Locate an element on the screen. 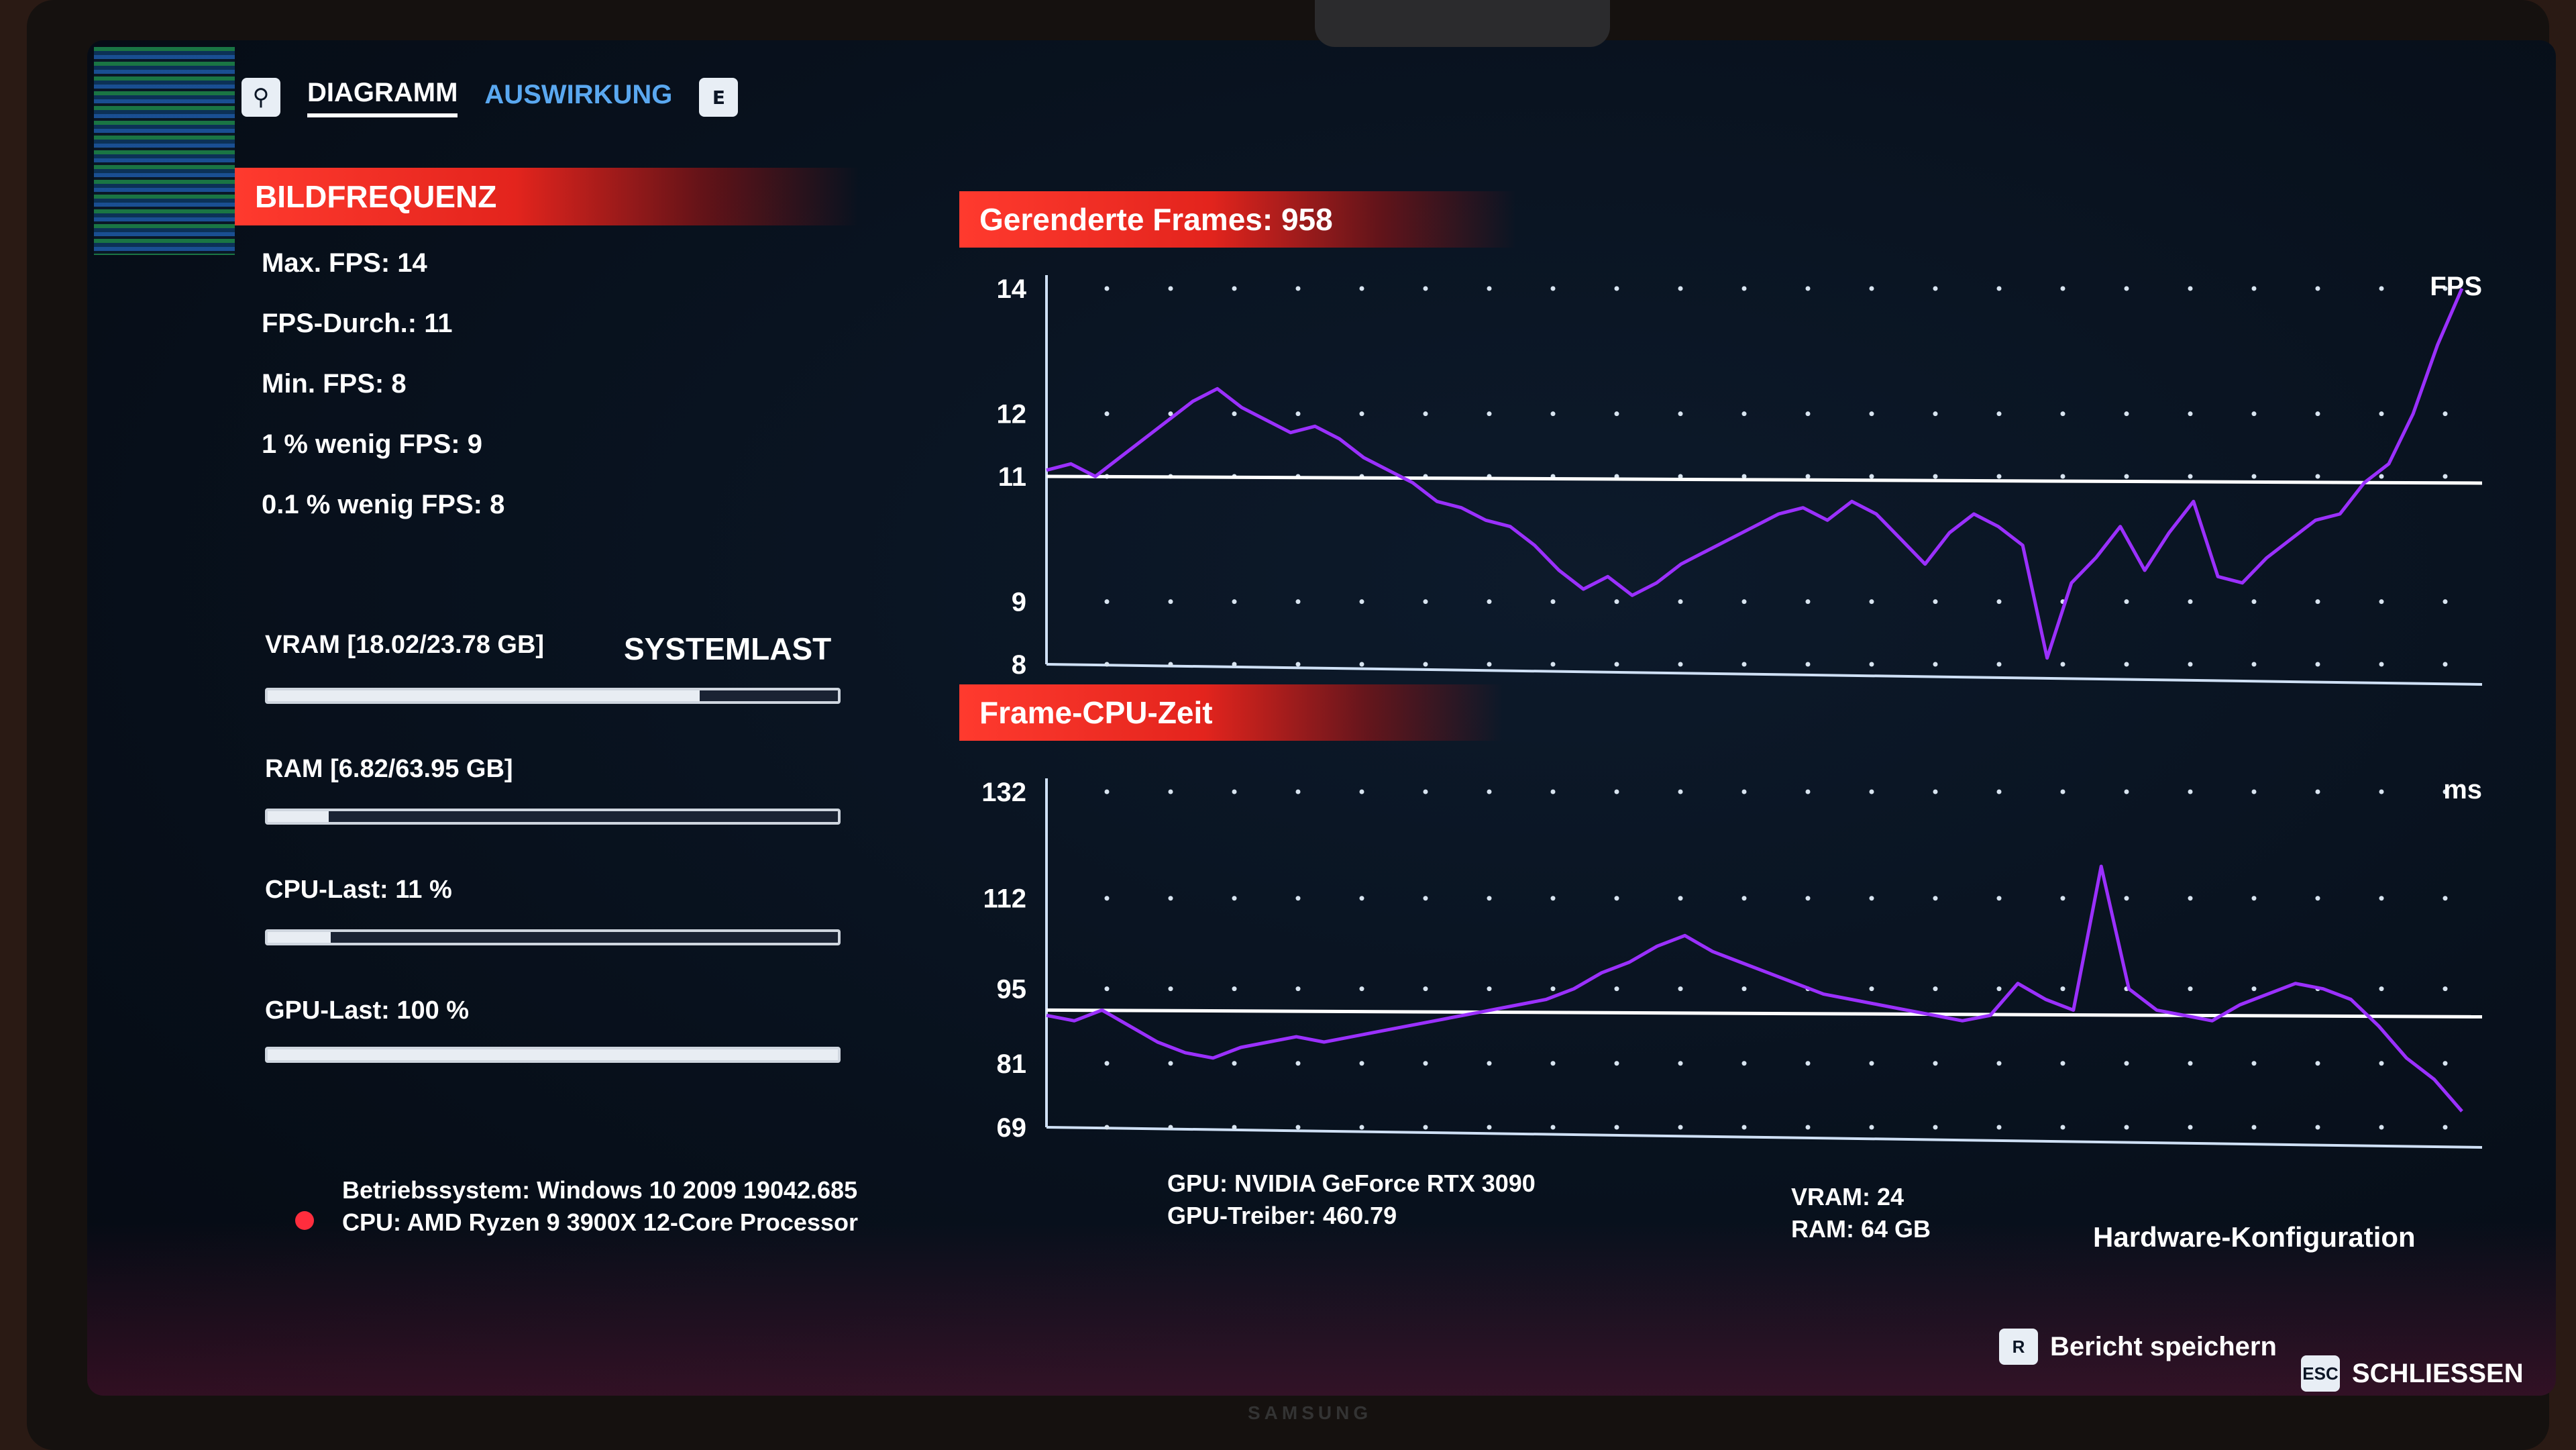 The image size is (2576, 1450). framerate-title: BILDFREQUENZ is located at coordinates (376, 197).